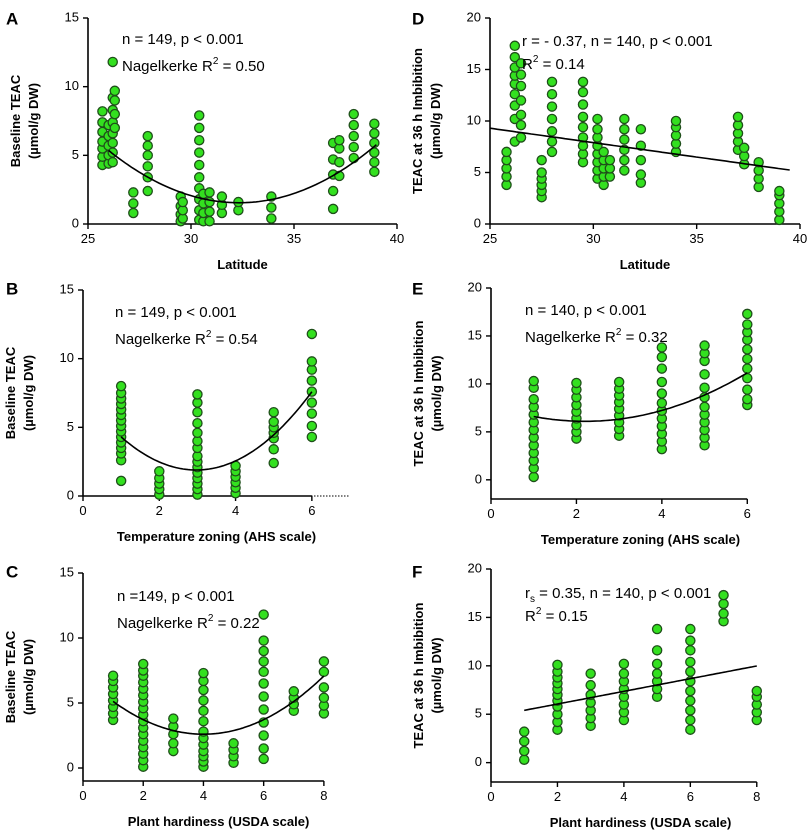  I want to click on y-tick-label: 0, so click(478, 761).